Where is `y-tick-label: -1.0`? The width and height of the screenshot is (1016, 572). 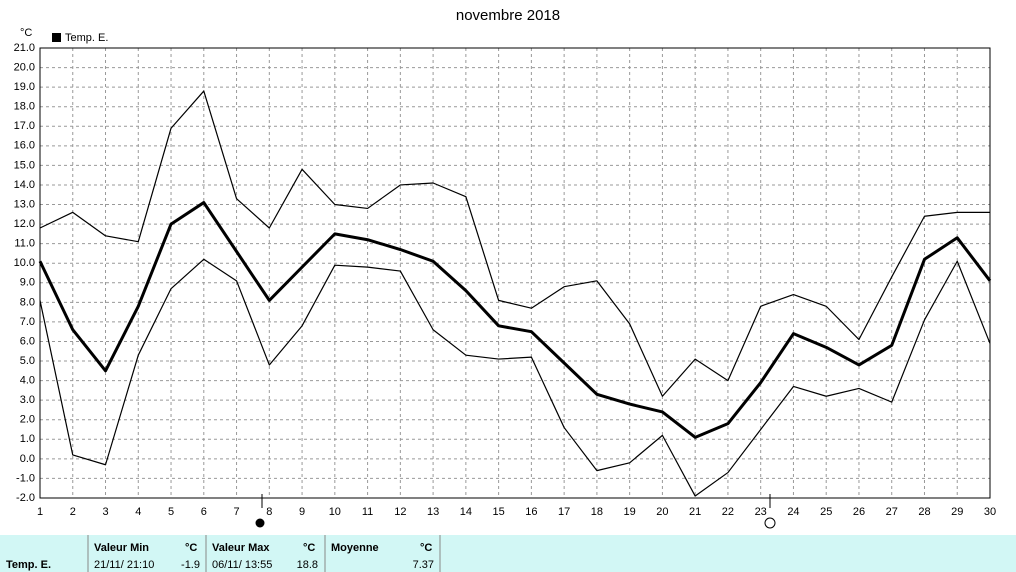
y-tick-label: -1.0 is located at coordinates (25, 478).